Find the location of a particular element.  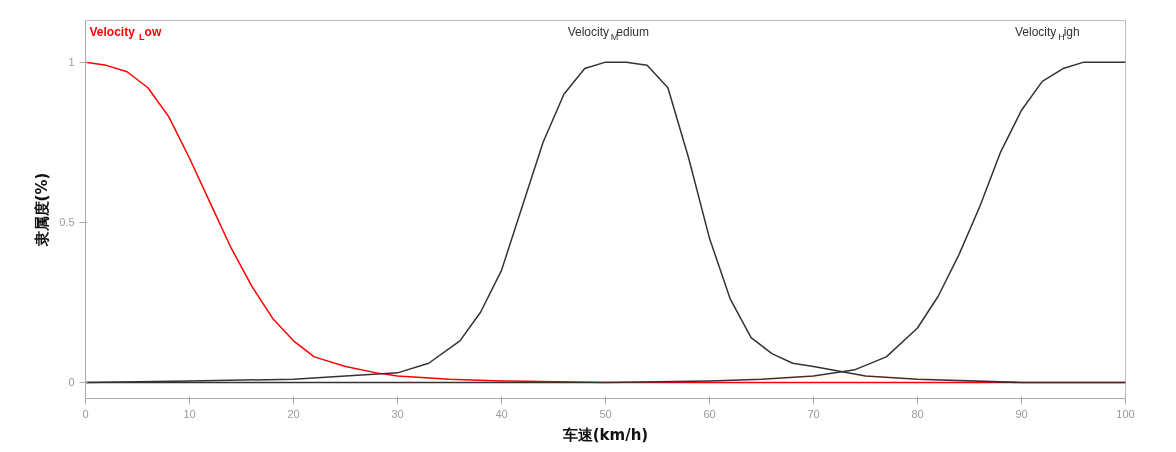

x-tick-label: 10 is located at coordinates (189, 413).